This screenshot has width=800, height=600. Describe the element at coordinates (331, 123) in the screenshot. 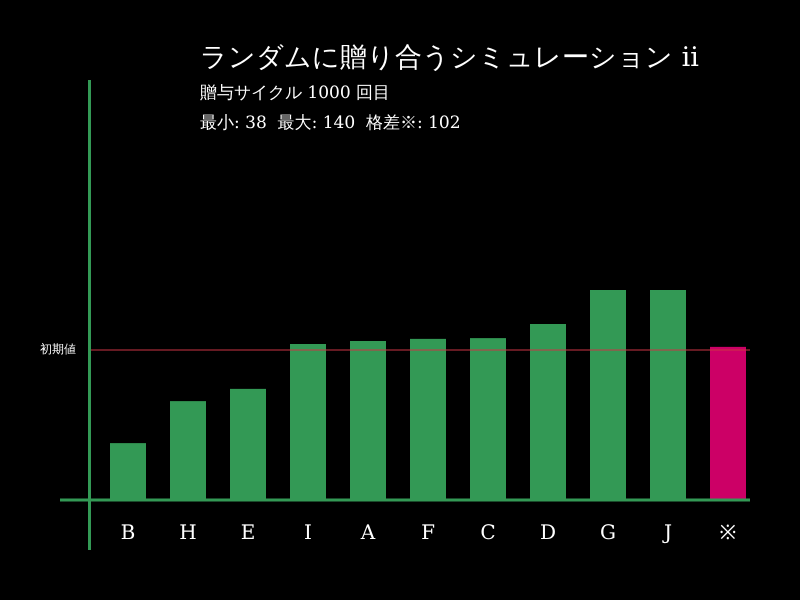

I see `text: 最小: 38 最大: 140 格差※: 102` at that location.